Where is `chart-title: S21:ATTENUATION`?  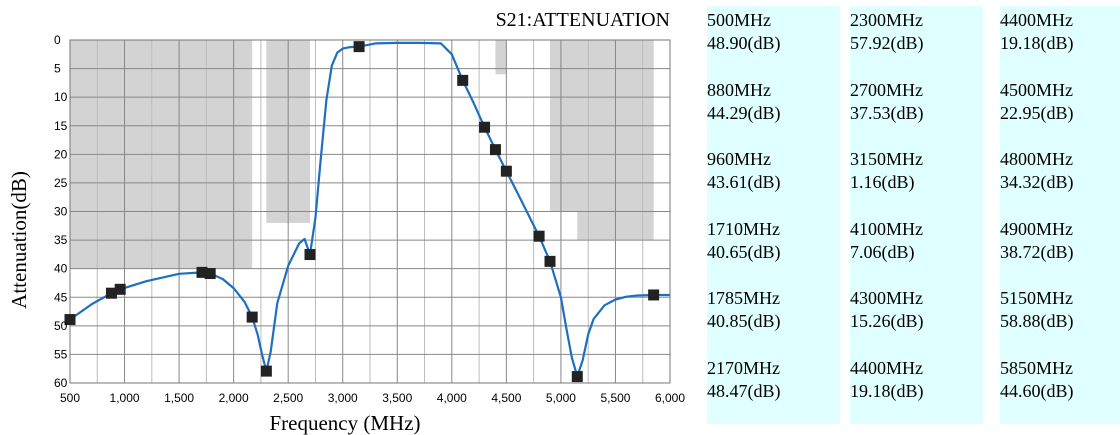 chart-title: S21:ATTENUATION is located at coordinates (583, 20).